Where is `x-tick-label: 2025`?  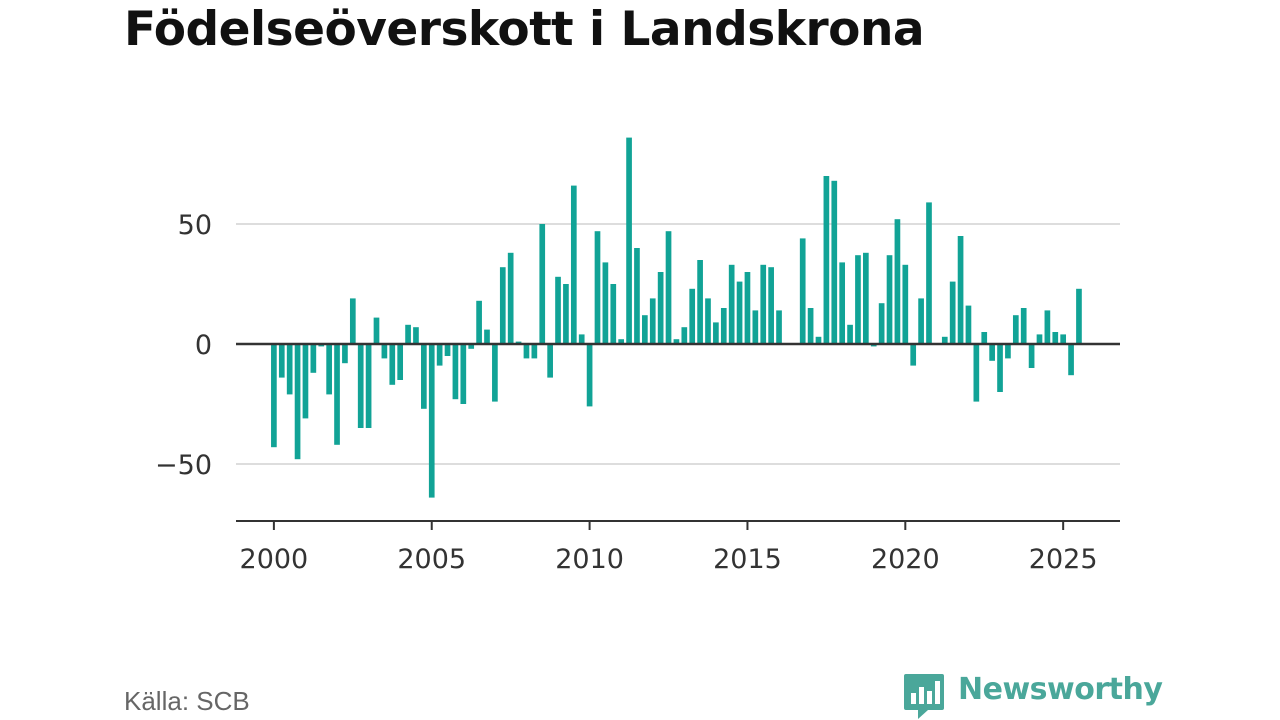 x-tick-label: 2025 is located at coordinates (1063, 559).